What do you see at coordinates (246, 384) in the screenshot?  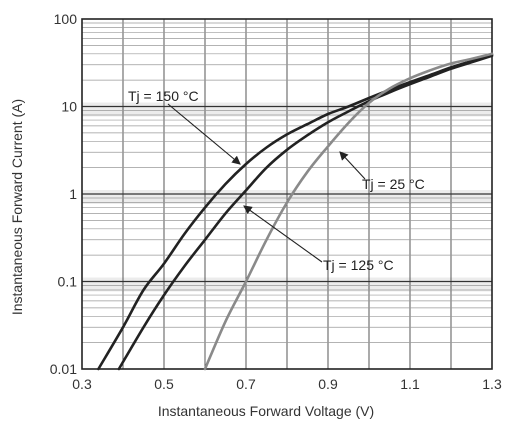 I see `x-tick-label: 0.7` at bounding box center [246, 384].